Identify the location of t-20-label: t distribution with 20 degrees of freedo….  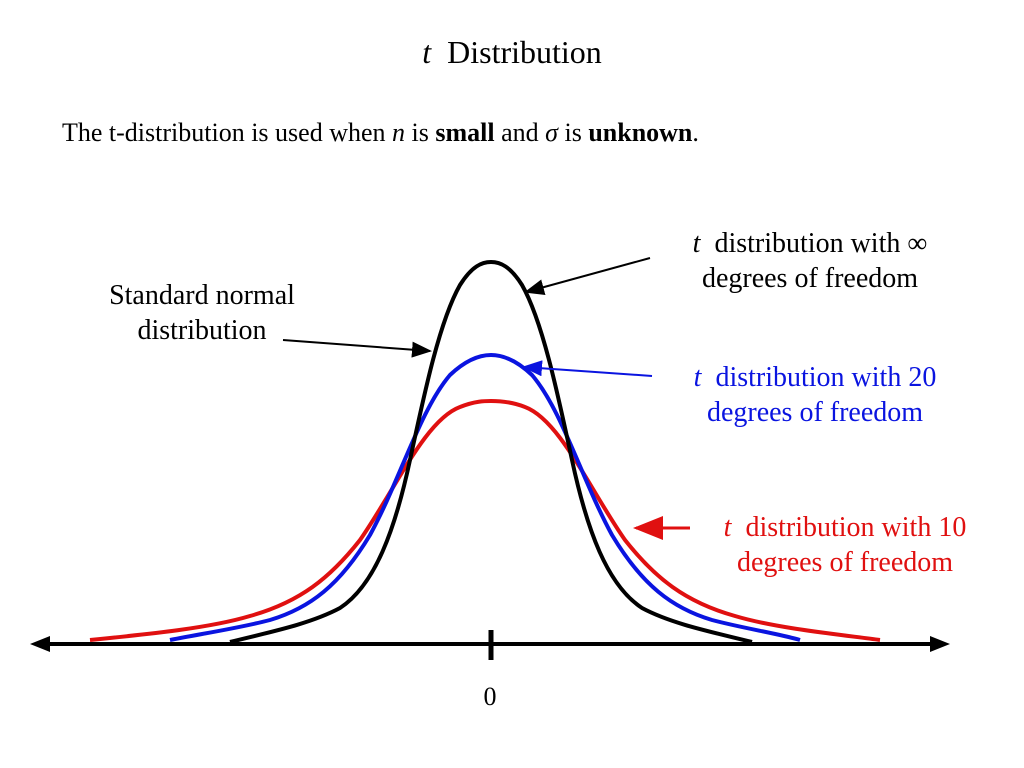
(815, 395).